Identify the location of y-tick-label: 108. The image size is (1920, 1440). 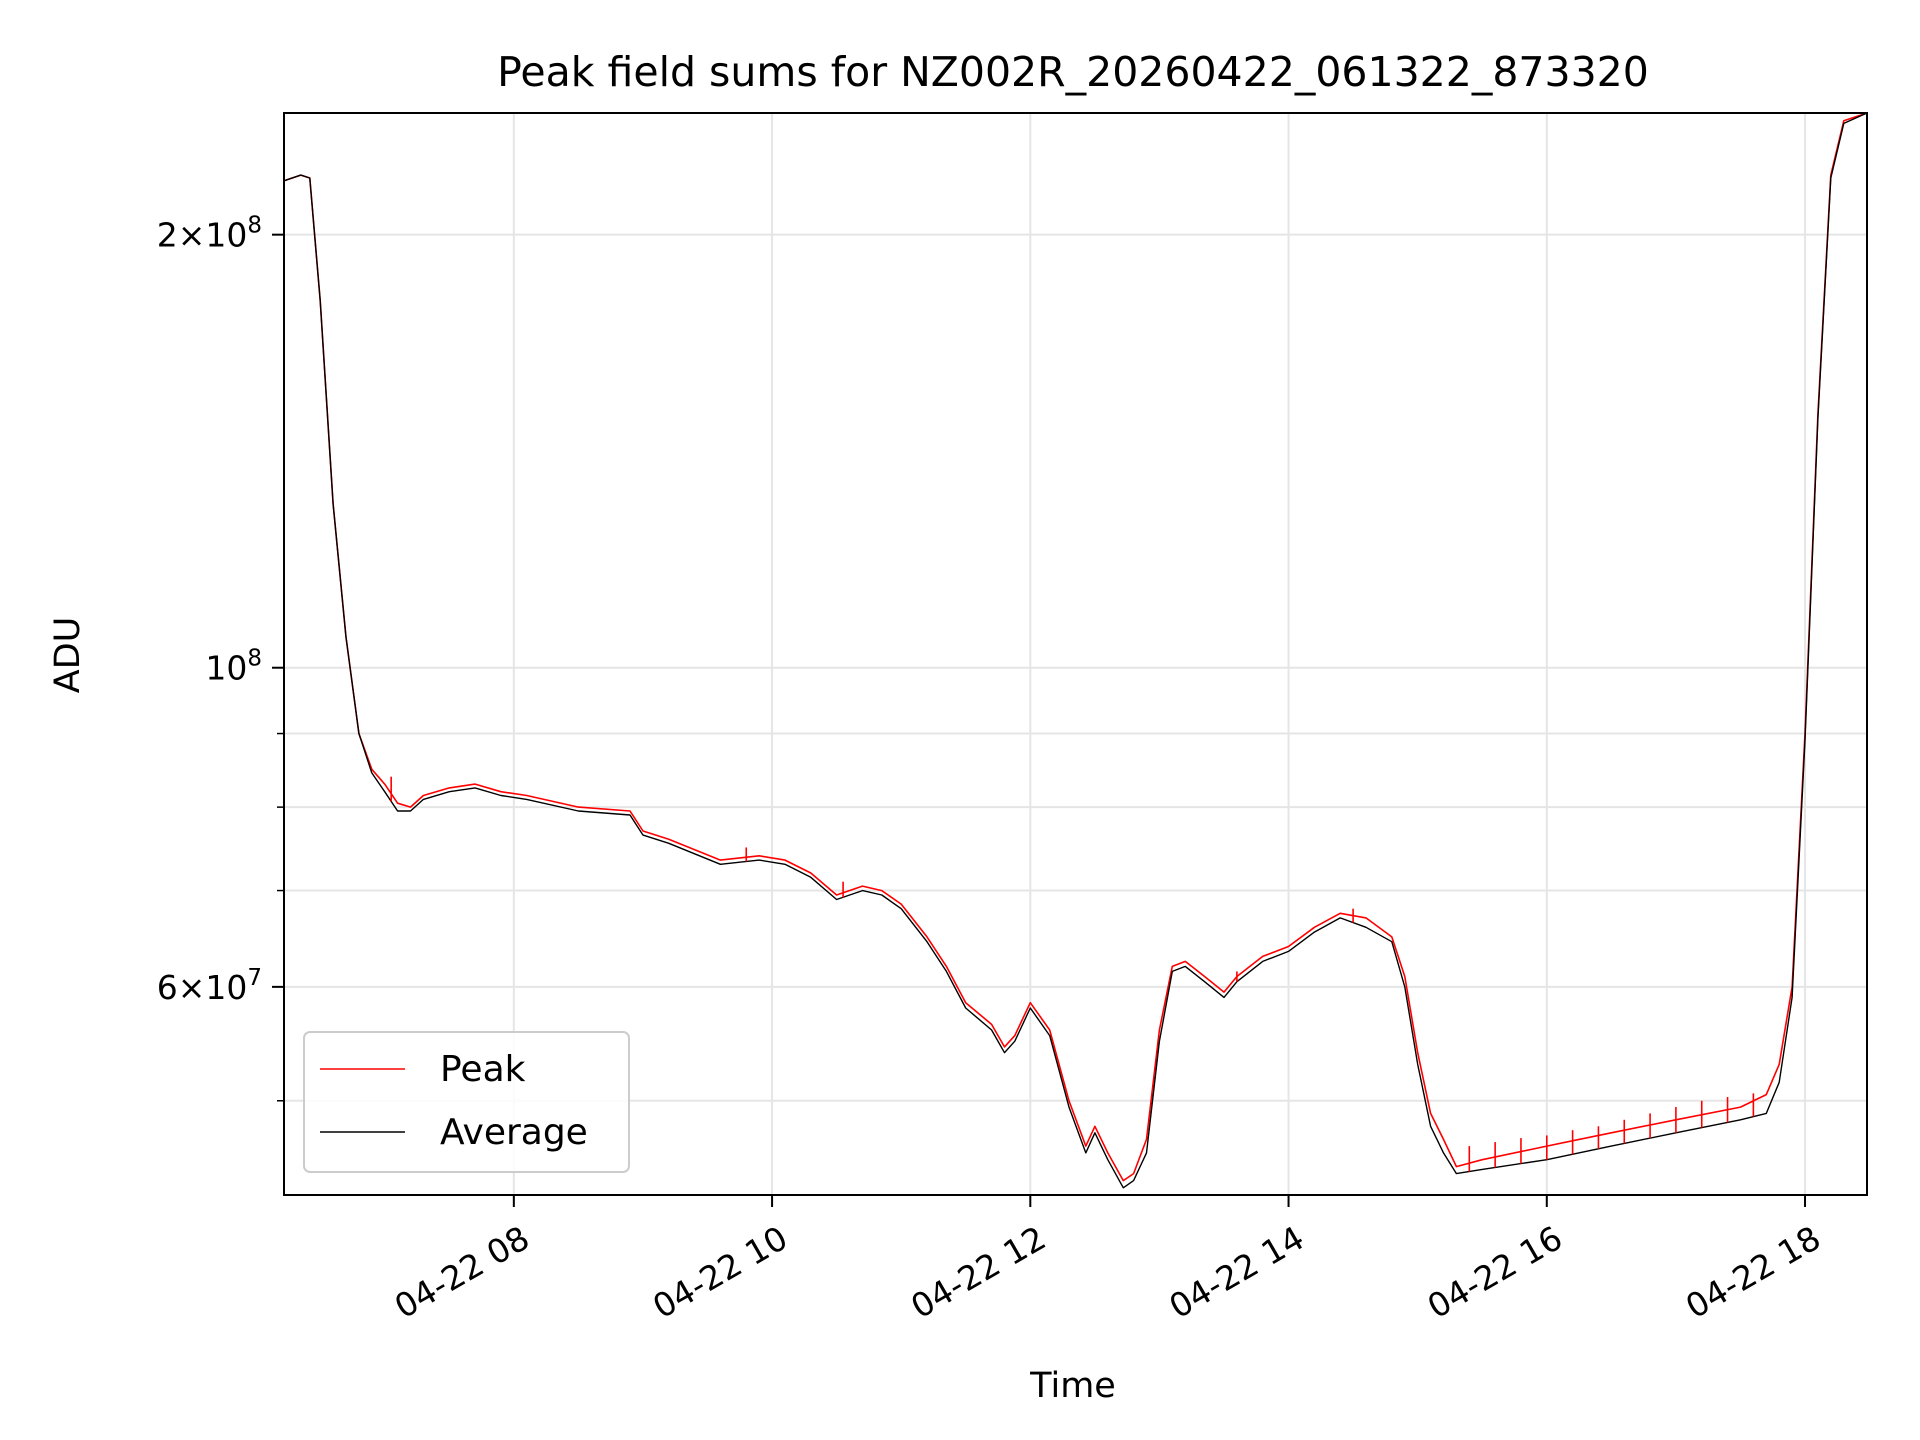
(233, 667).